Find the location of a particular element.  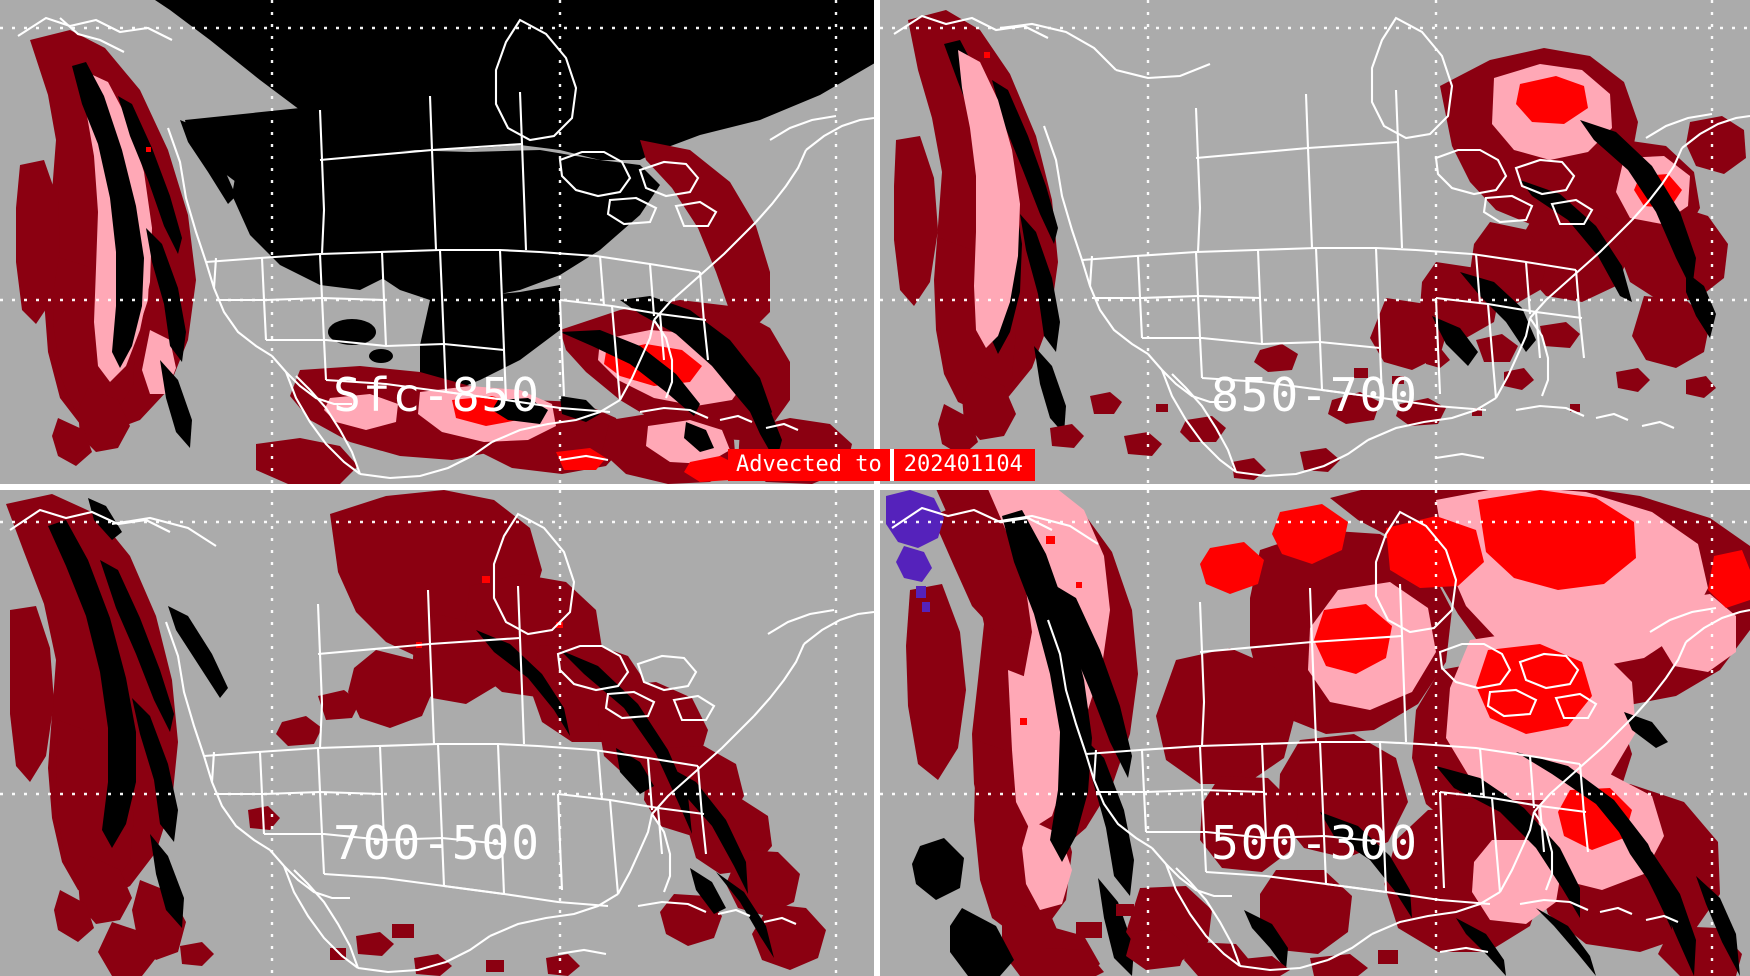

divider-vertical-top is located at coordinates (877, 242).